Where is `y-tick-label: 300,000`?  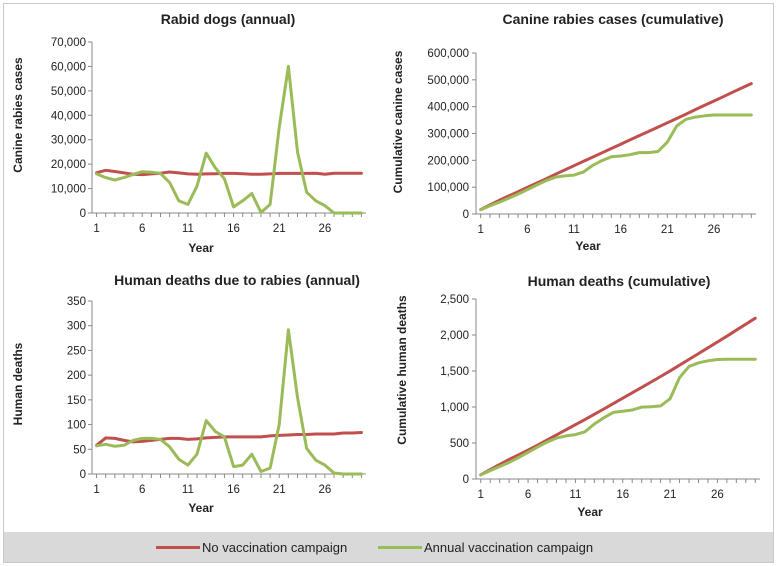 y-tick-label: 300,000 is located at coordinates (448, 135).